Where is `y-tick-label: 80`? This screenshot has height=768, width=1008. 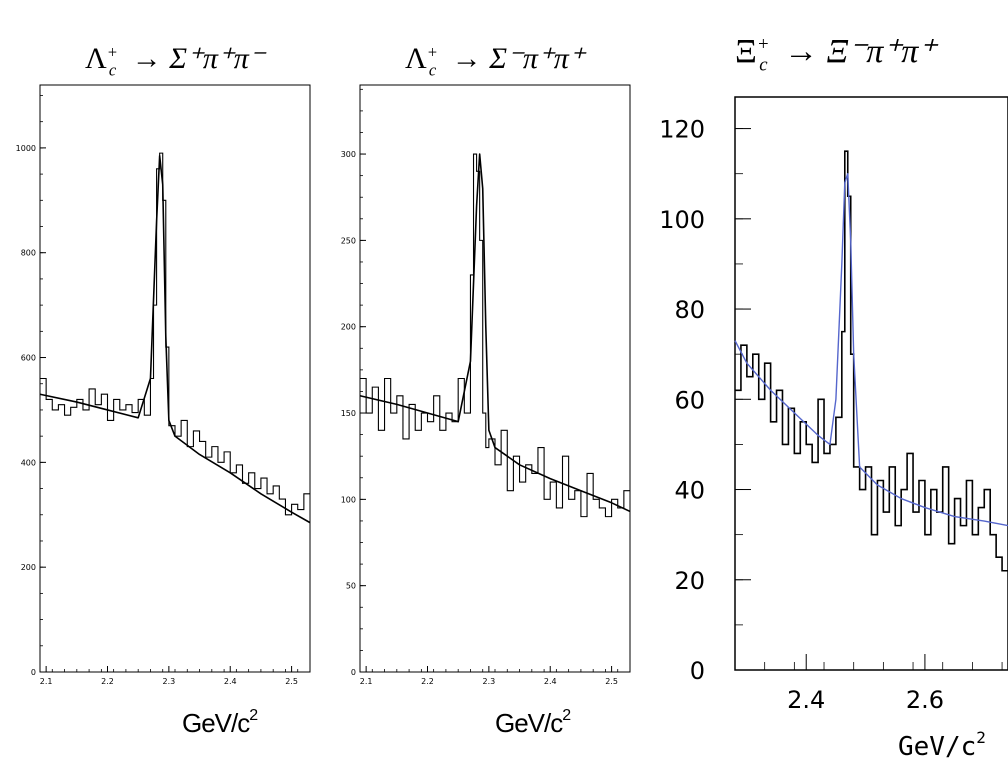
y-tick-label: 80 is located at coordinates (689, 310).